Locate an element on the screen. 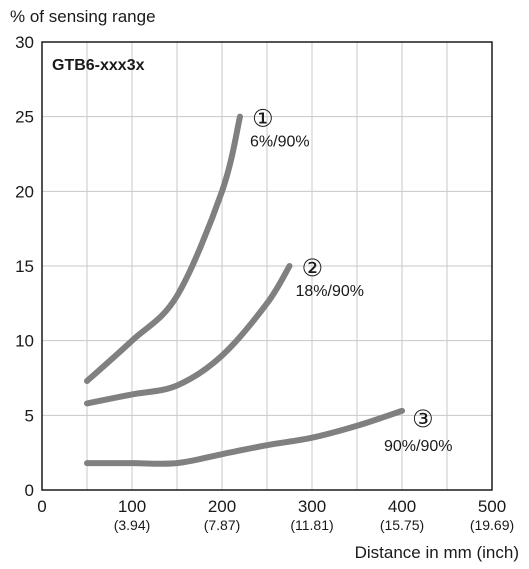 The width and height of the screenshot is (529, 569). y-tick-label: 20 is located at coordinates (24, 191).